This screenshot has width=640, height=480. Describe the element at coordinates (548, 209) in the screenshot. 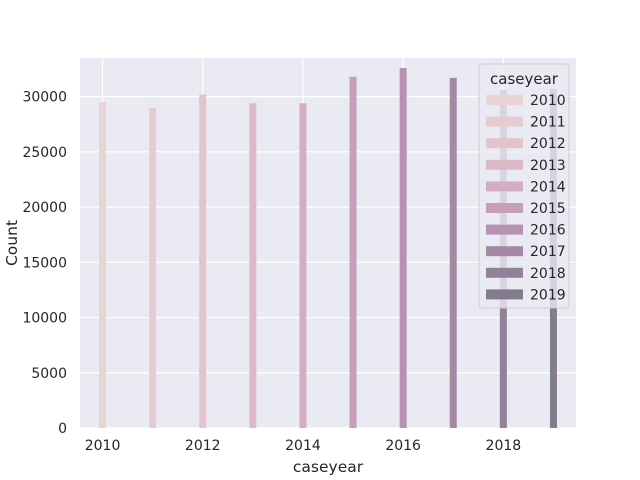

I see `legend-label-2015: 2015` at that location.